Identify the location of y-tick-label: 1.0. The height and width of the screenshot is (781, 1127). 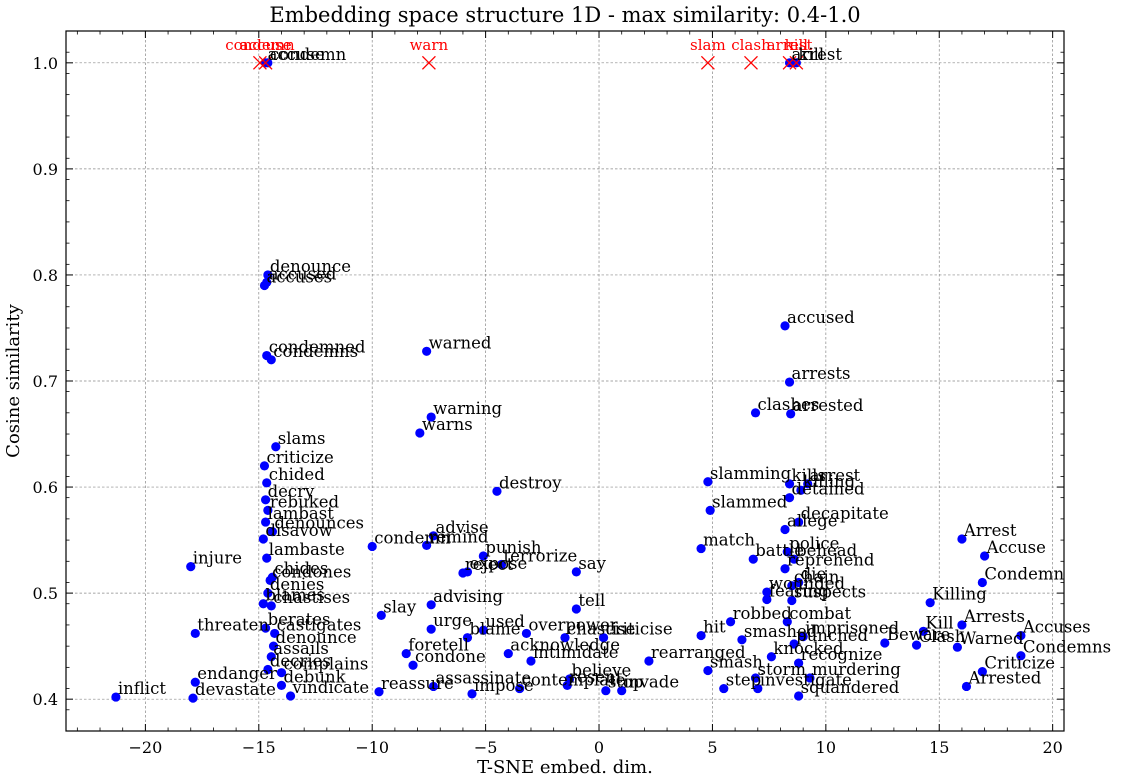
(45, 63).